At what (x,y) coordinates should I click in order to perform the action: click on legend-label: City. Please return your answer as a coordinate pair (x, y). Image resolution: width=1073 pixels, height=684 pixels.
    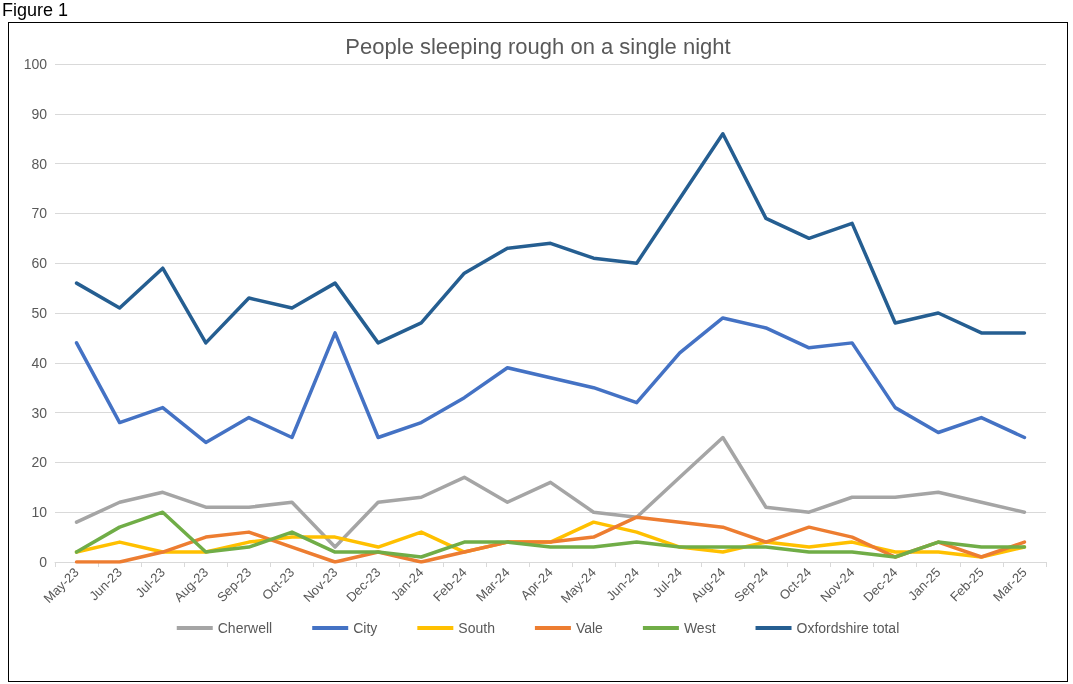
    Looking at the image, I should click on (365, 628).